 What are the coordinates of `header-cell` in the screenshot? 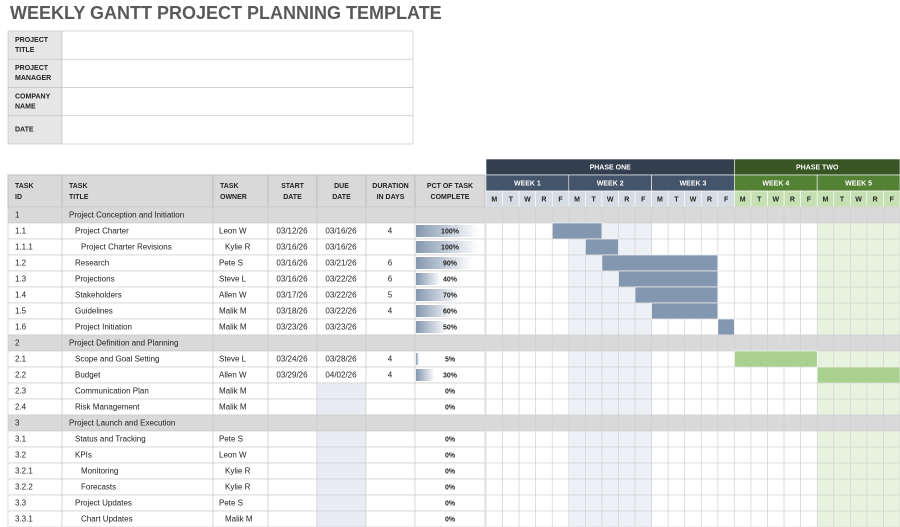 It's located at (292, 191).